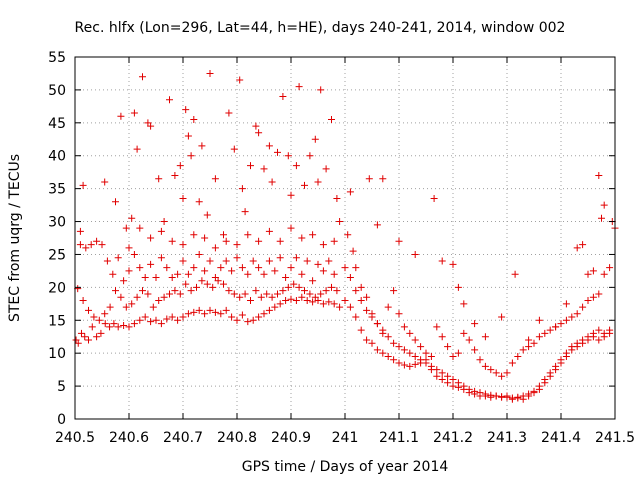 Image resolution: width=640 pixels, height=480 pixels. Describe the element at coordinates (57, 321) in the screenshot. I see `y-tick-label: 15` at that location.